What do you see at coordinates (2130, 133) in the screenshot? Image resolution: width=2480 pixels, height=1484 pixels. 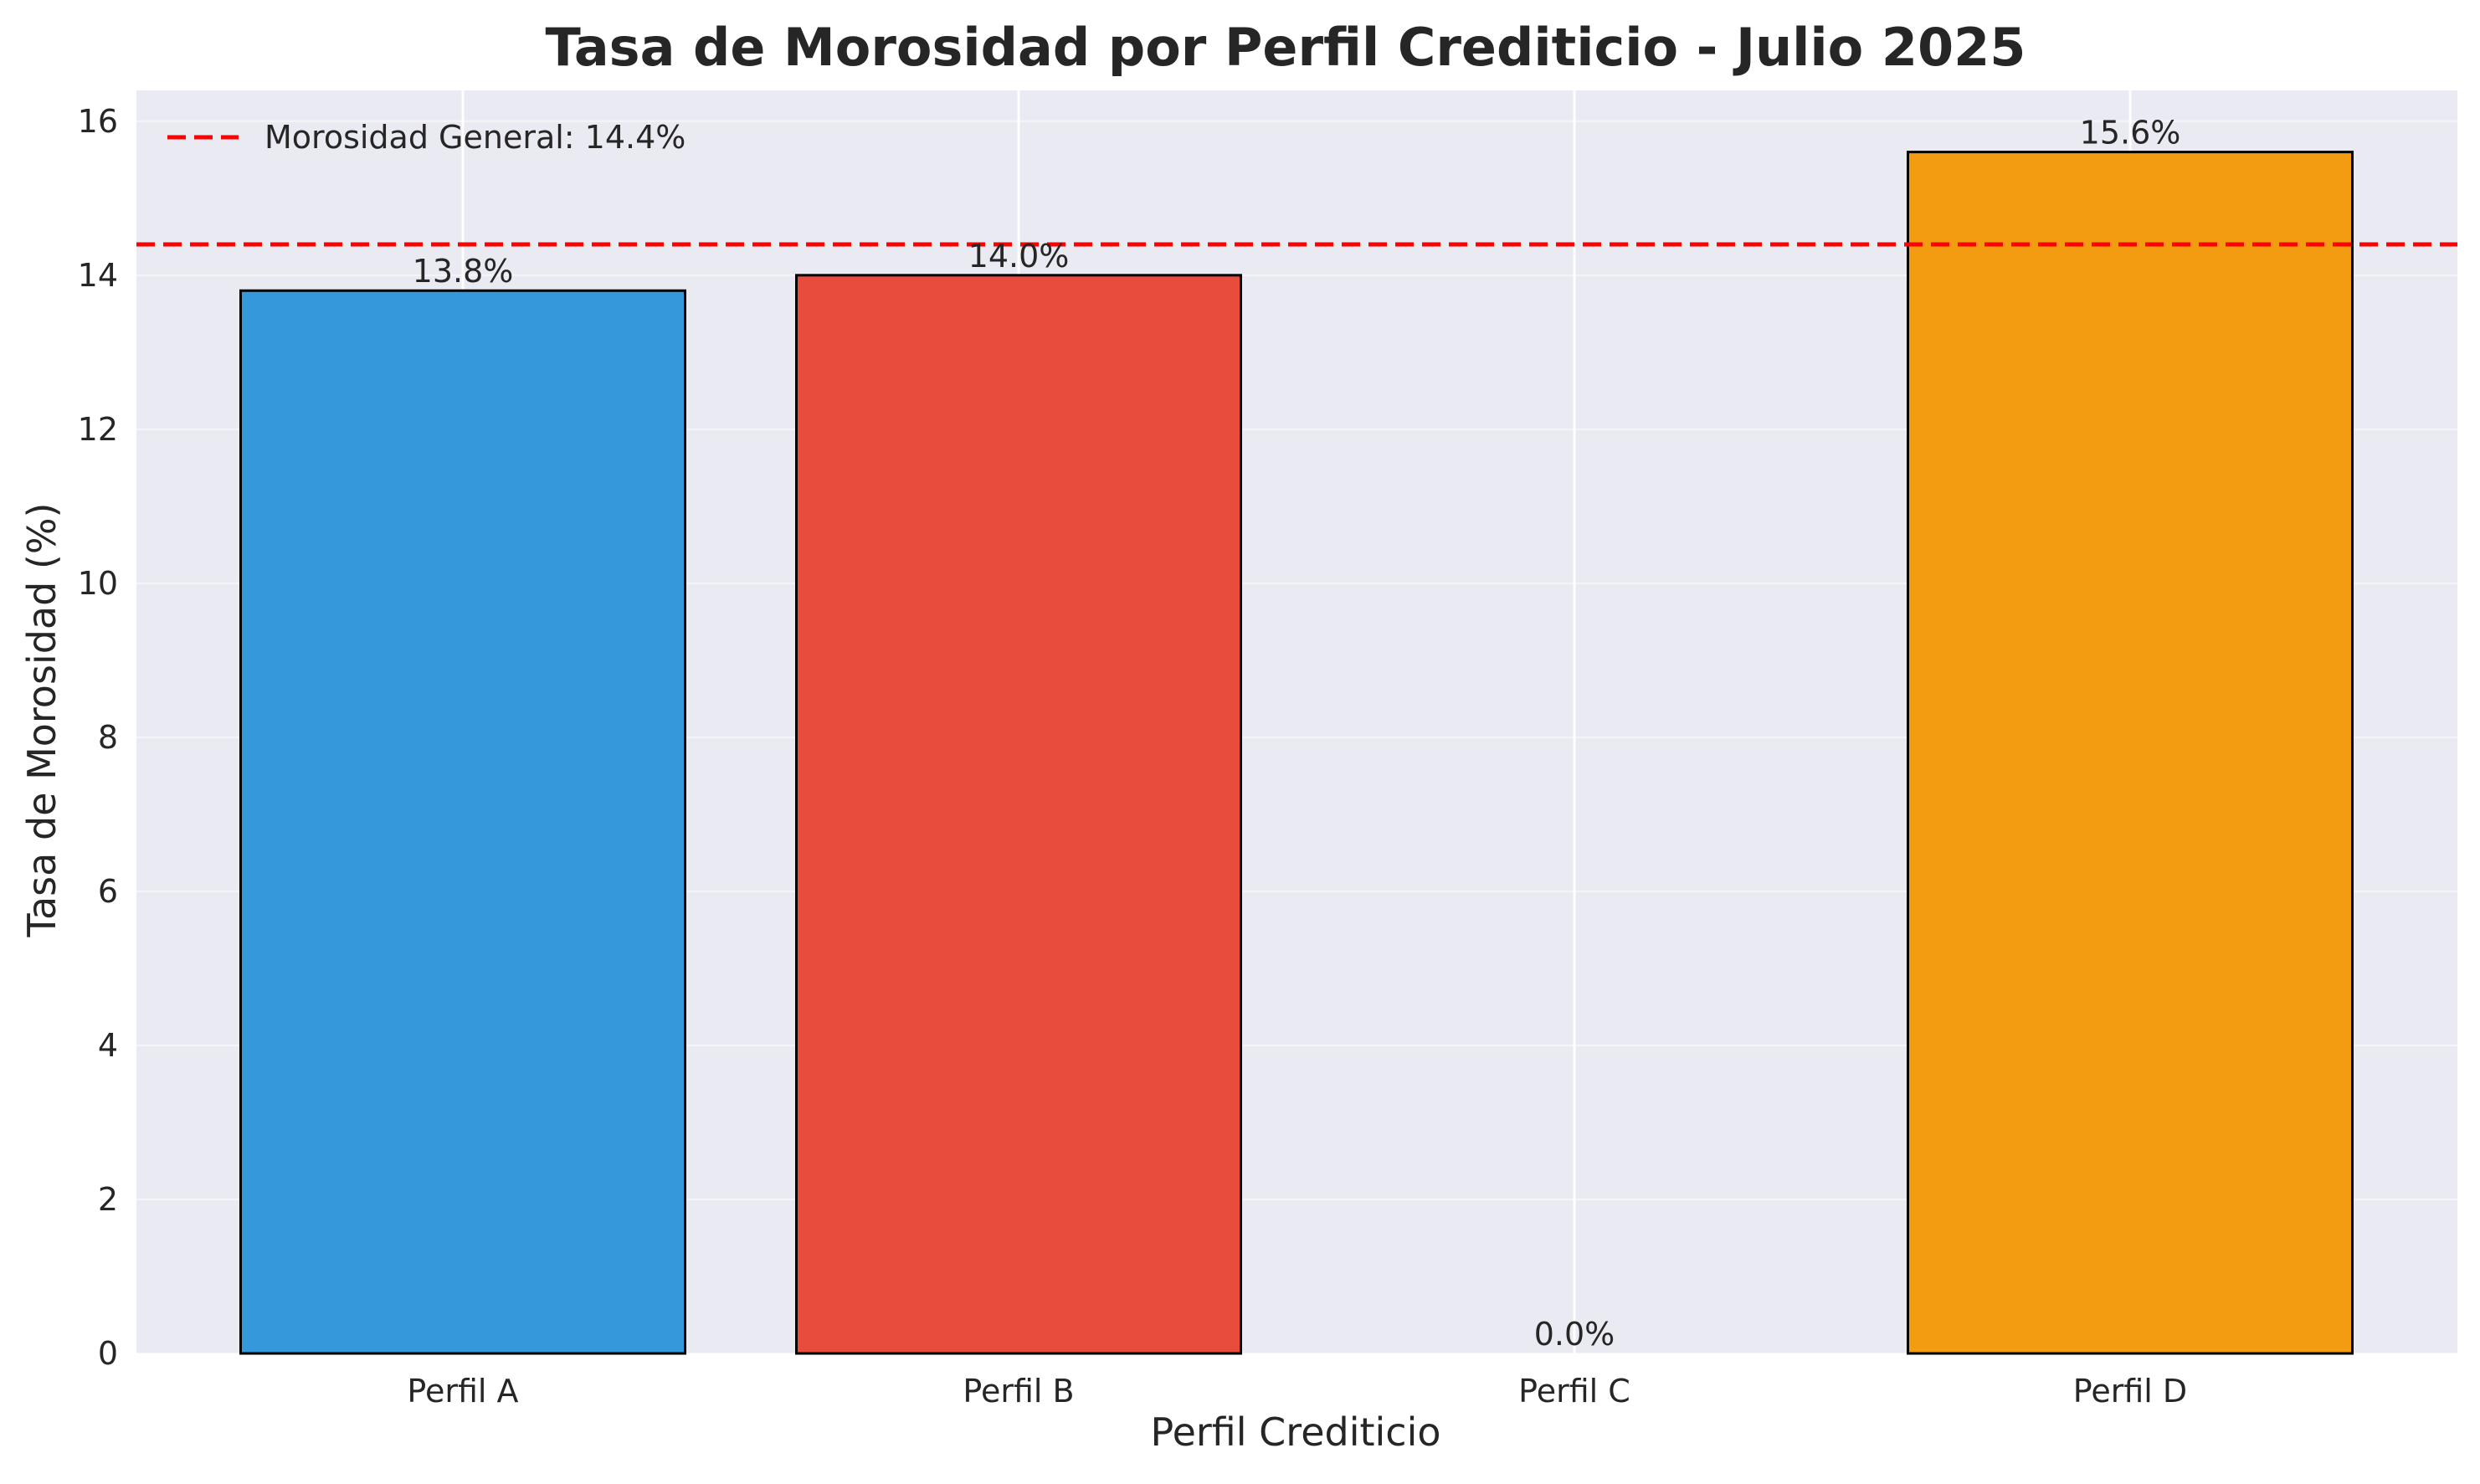 I see `bar-value-label: 15.6%` at bounding box center [2130, 133].